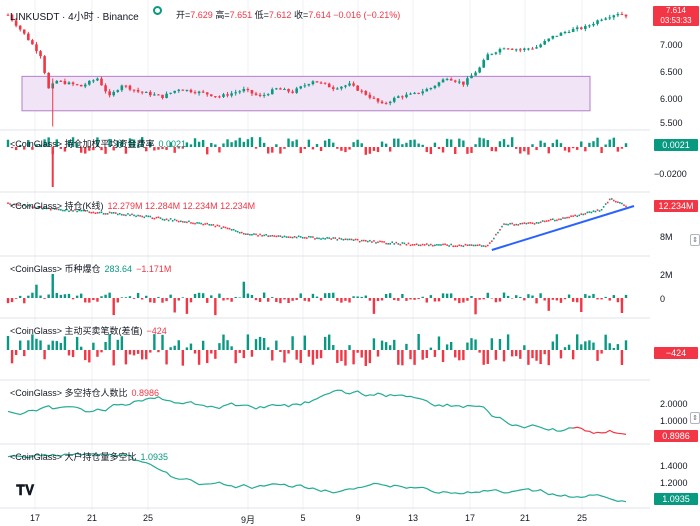 This screenshot has width=700, height=526. Describe the element at coordinates (183, 15) in the screenshot. I see `open-label: 开=` at that location.